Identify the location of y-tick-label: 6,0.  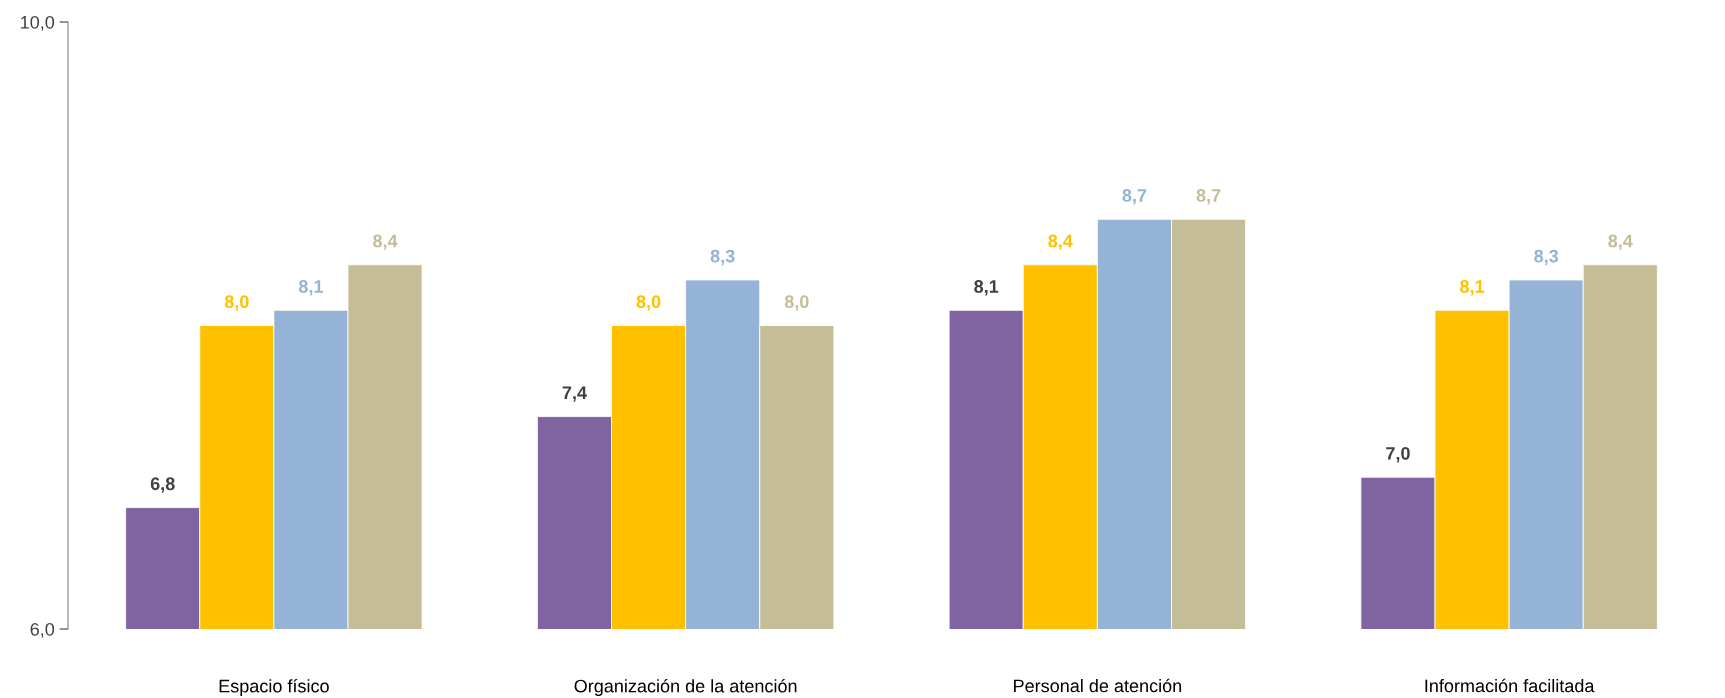
(42, 630).